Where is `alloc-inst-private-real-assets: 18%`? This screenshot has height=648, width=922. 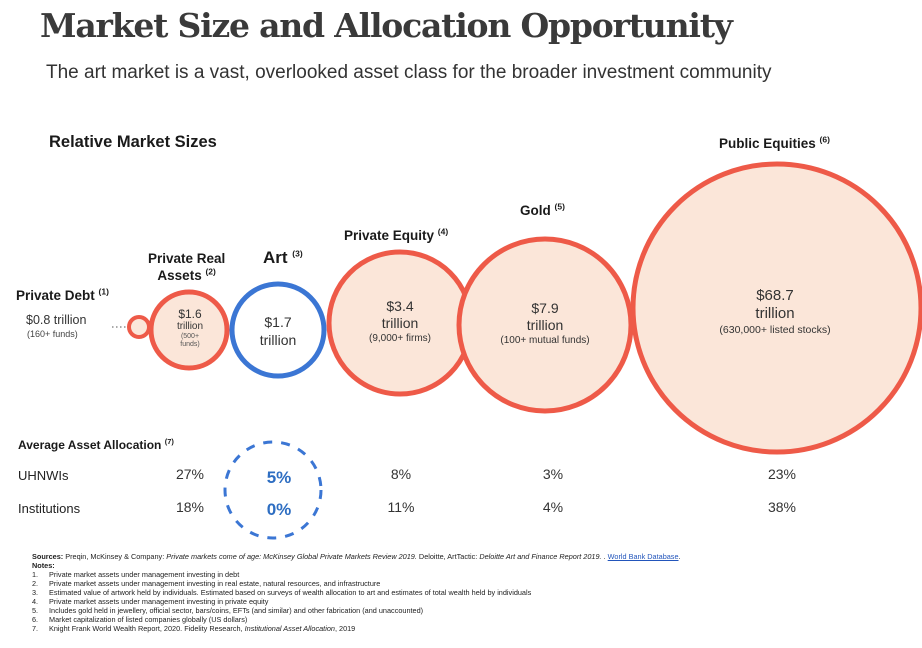 alloc-inst-private-real-assets: 18% is located at coordinates (190, 507).